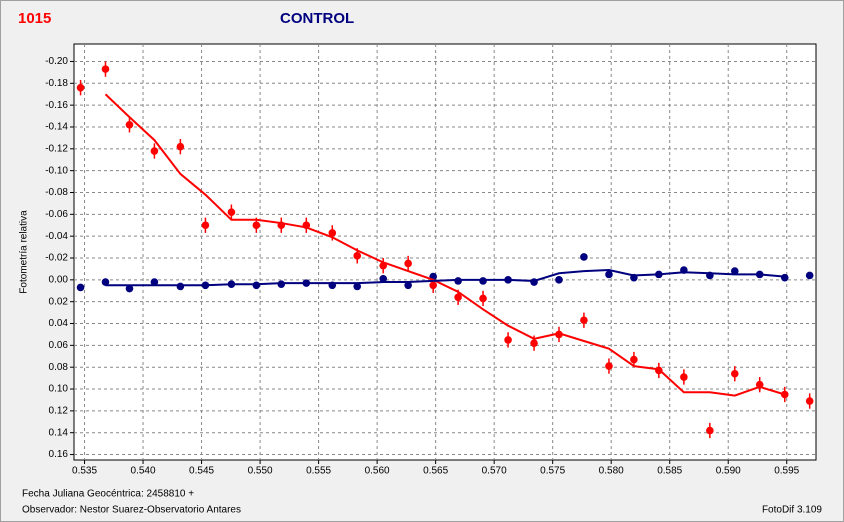  Describe the element at coordinates (59, 279) in the screenshot. I see `y-tick-label: 0.00` at that location.